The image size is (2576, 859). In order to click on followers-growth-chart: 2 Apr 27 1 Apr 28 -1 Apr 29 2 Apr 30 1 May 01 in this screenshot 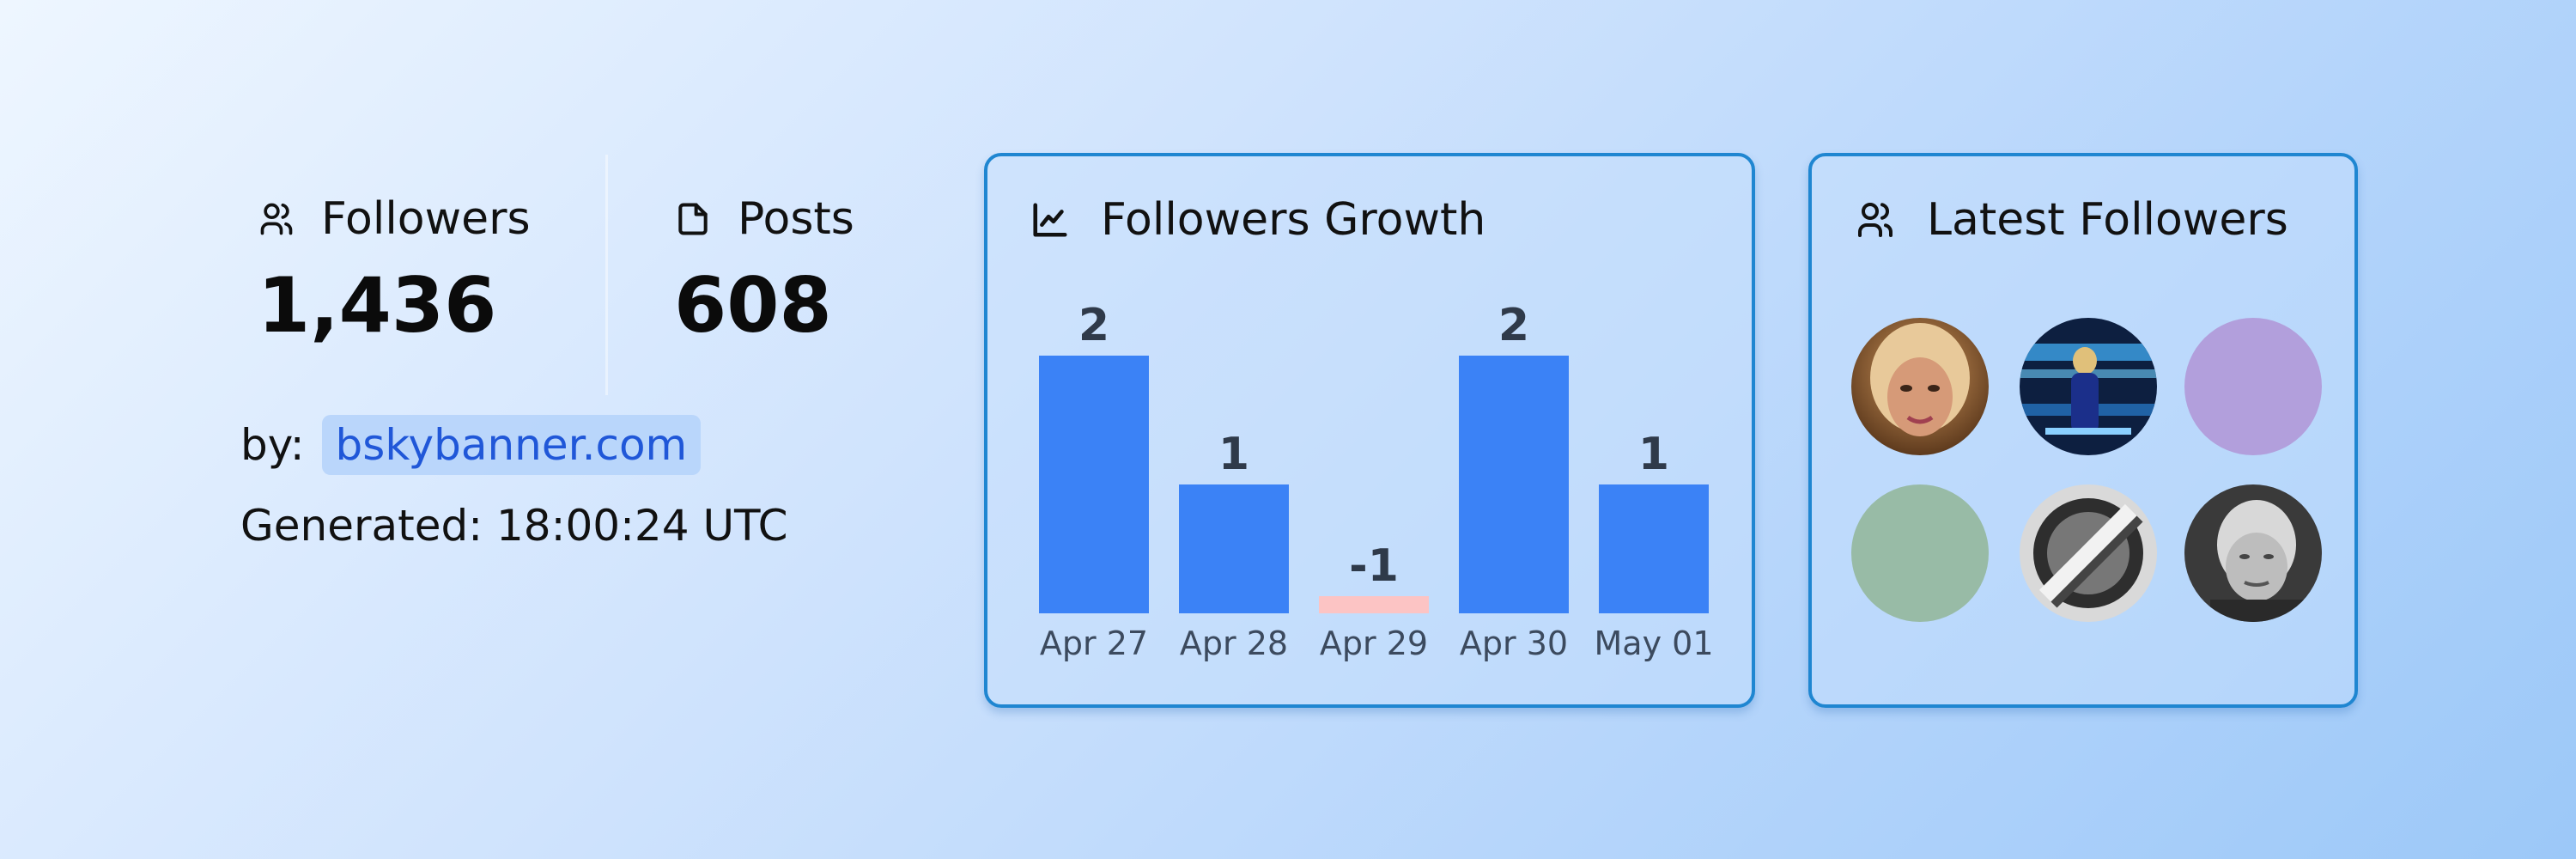, I will do `click(1376, 481)`.